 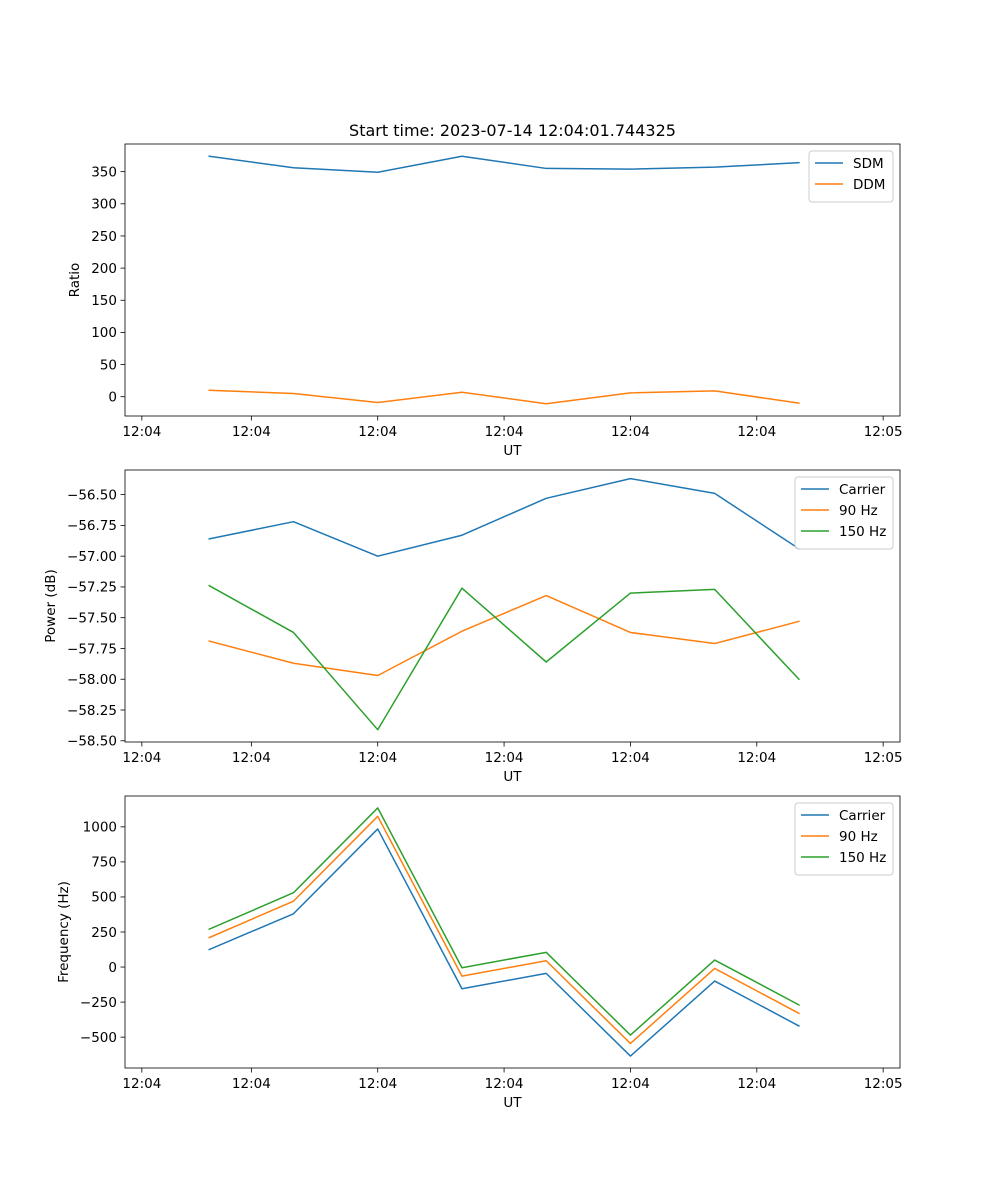 I want to click on chart-3-legend-label: 90 Hz, so click(x=858, y=837).